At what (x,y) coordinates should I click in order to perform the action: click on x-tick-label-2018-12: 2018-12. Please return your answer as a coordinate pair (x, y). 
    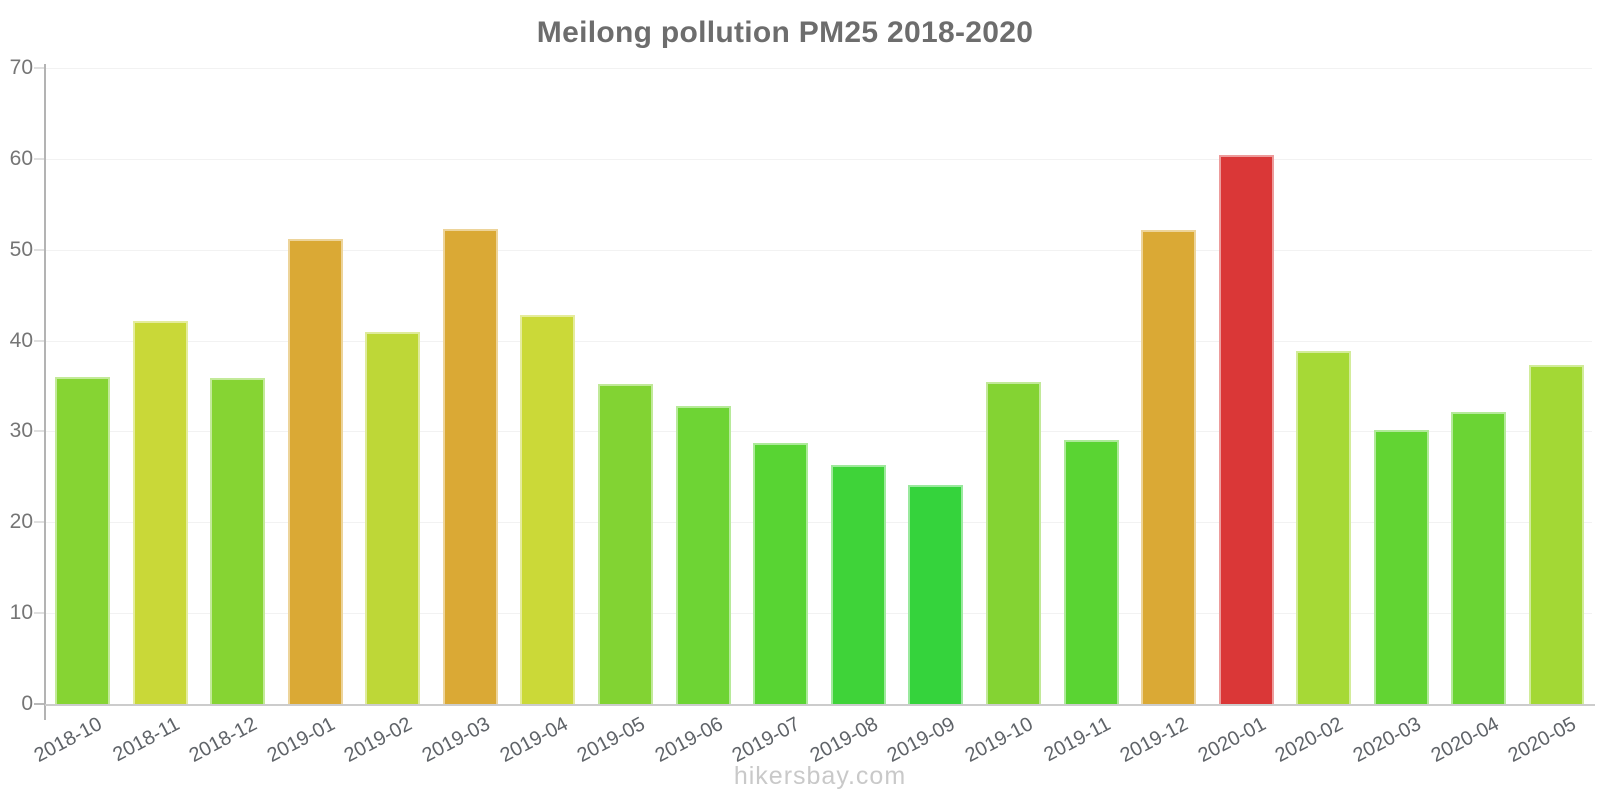
    Looking at the image, I should click on (223, 740).